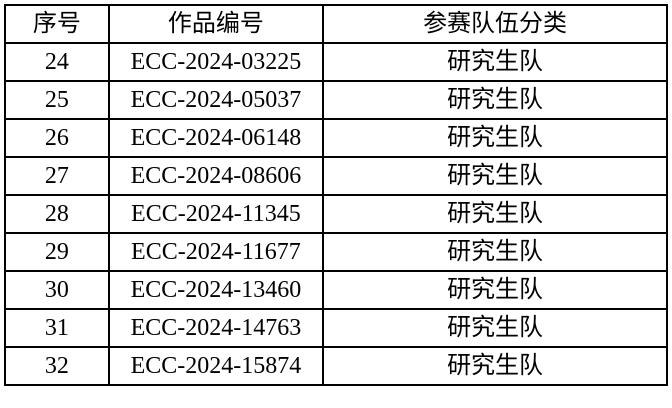  I want to click on cell-index: 24, so click(57, 62).